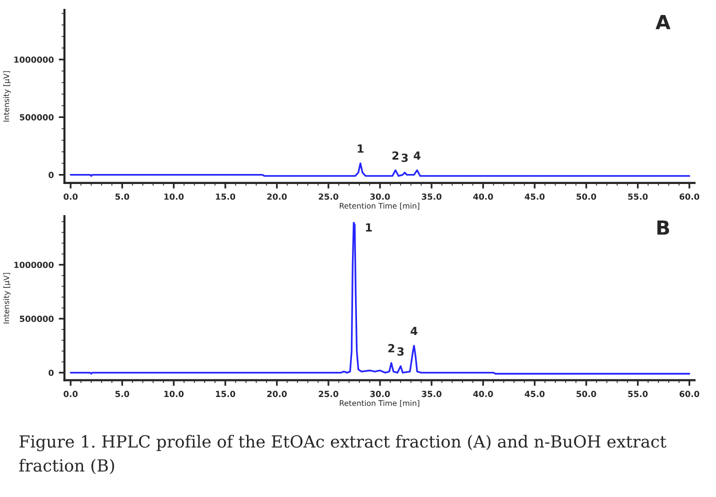  Describe the element at coordinates (663, 22) in the screenshot. I see `chart-title: A` at that location.